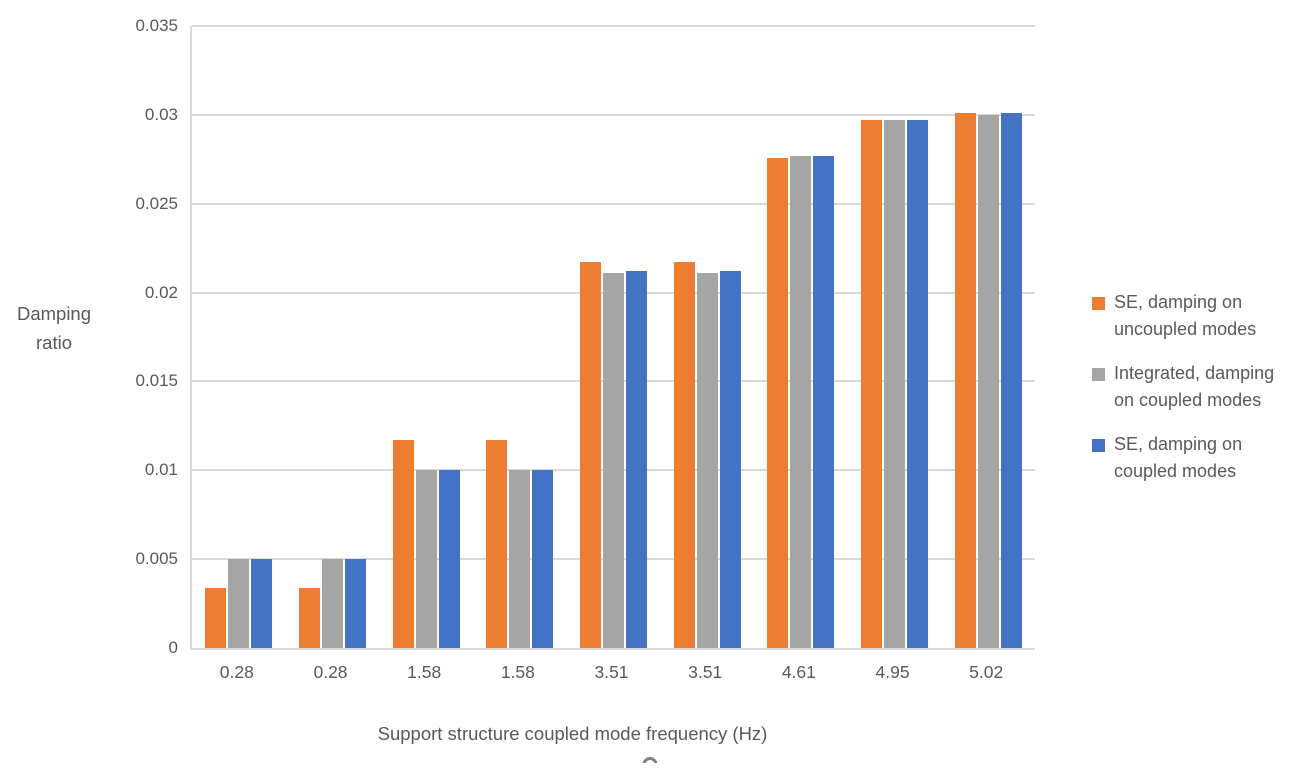 This screenshot has width=1296, height=771. I want to click on cut-off-text-fragment, so click(649, 760).